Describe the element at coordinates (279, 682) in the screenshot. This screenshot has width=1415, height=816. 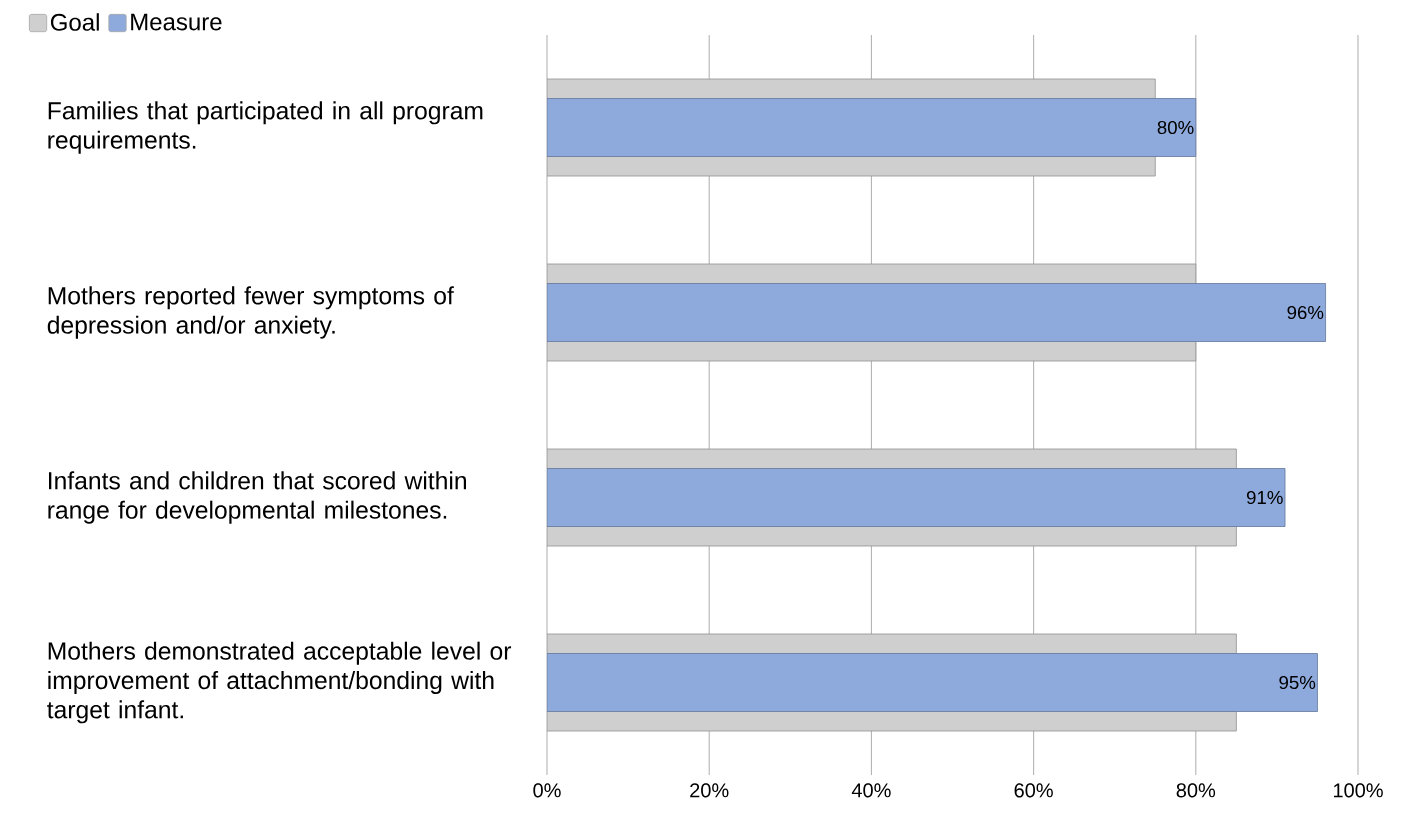
I see `y-tick-label: Mothers demonstrated acceptable level or improvement of attachment/bonding with target infant.` at that location.